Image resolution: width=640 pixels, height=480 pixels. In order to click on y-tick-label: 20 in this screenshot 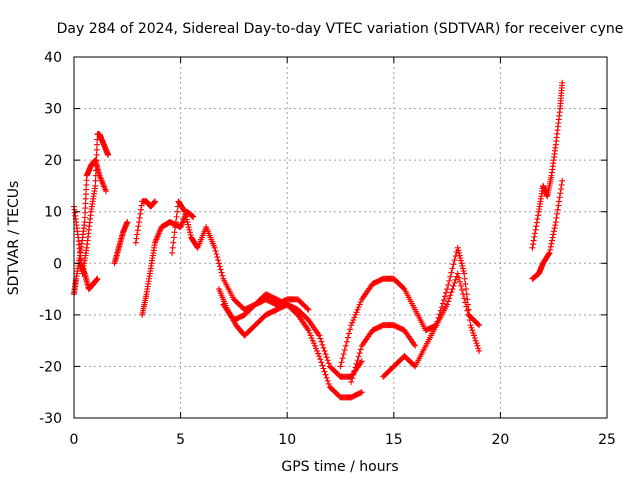, I will do `click(53, 161)`.